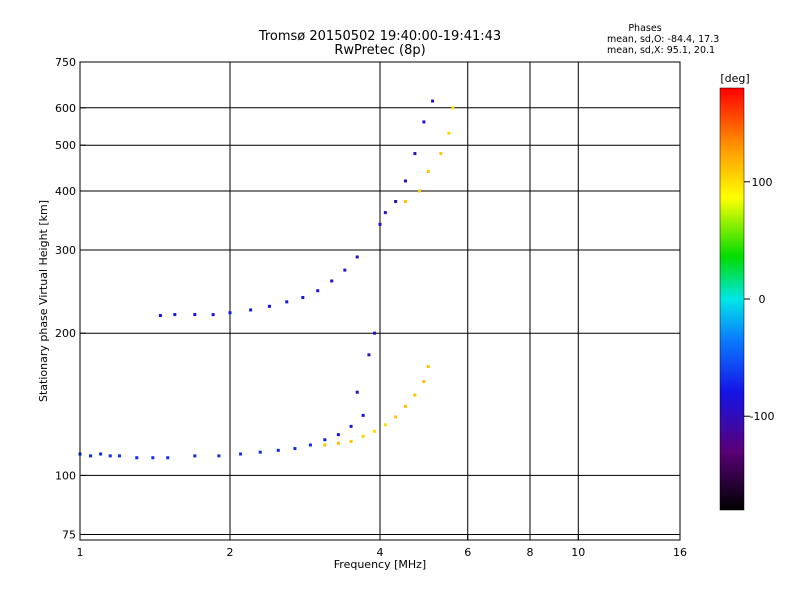 The height and width of the screenshot is (600, 800). I want to click on stats-x-line: mean, sd,X: 95.1, 20.1, so click(661, 50).